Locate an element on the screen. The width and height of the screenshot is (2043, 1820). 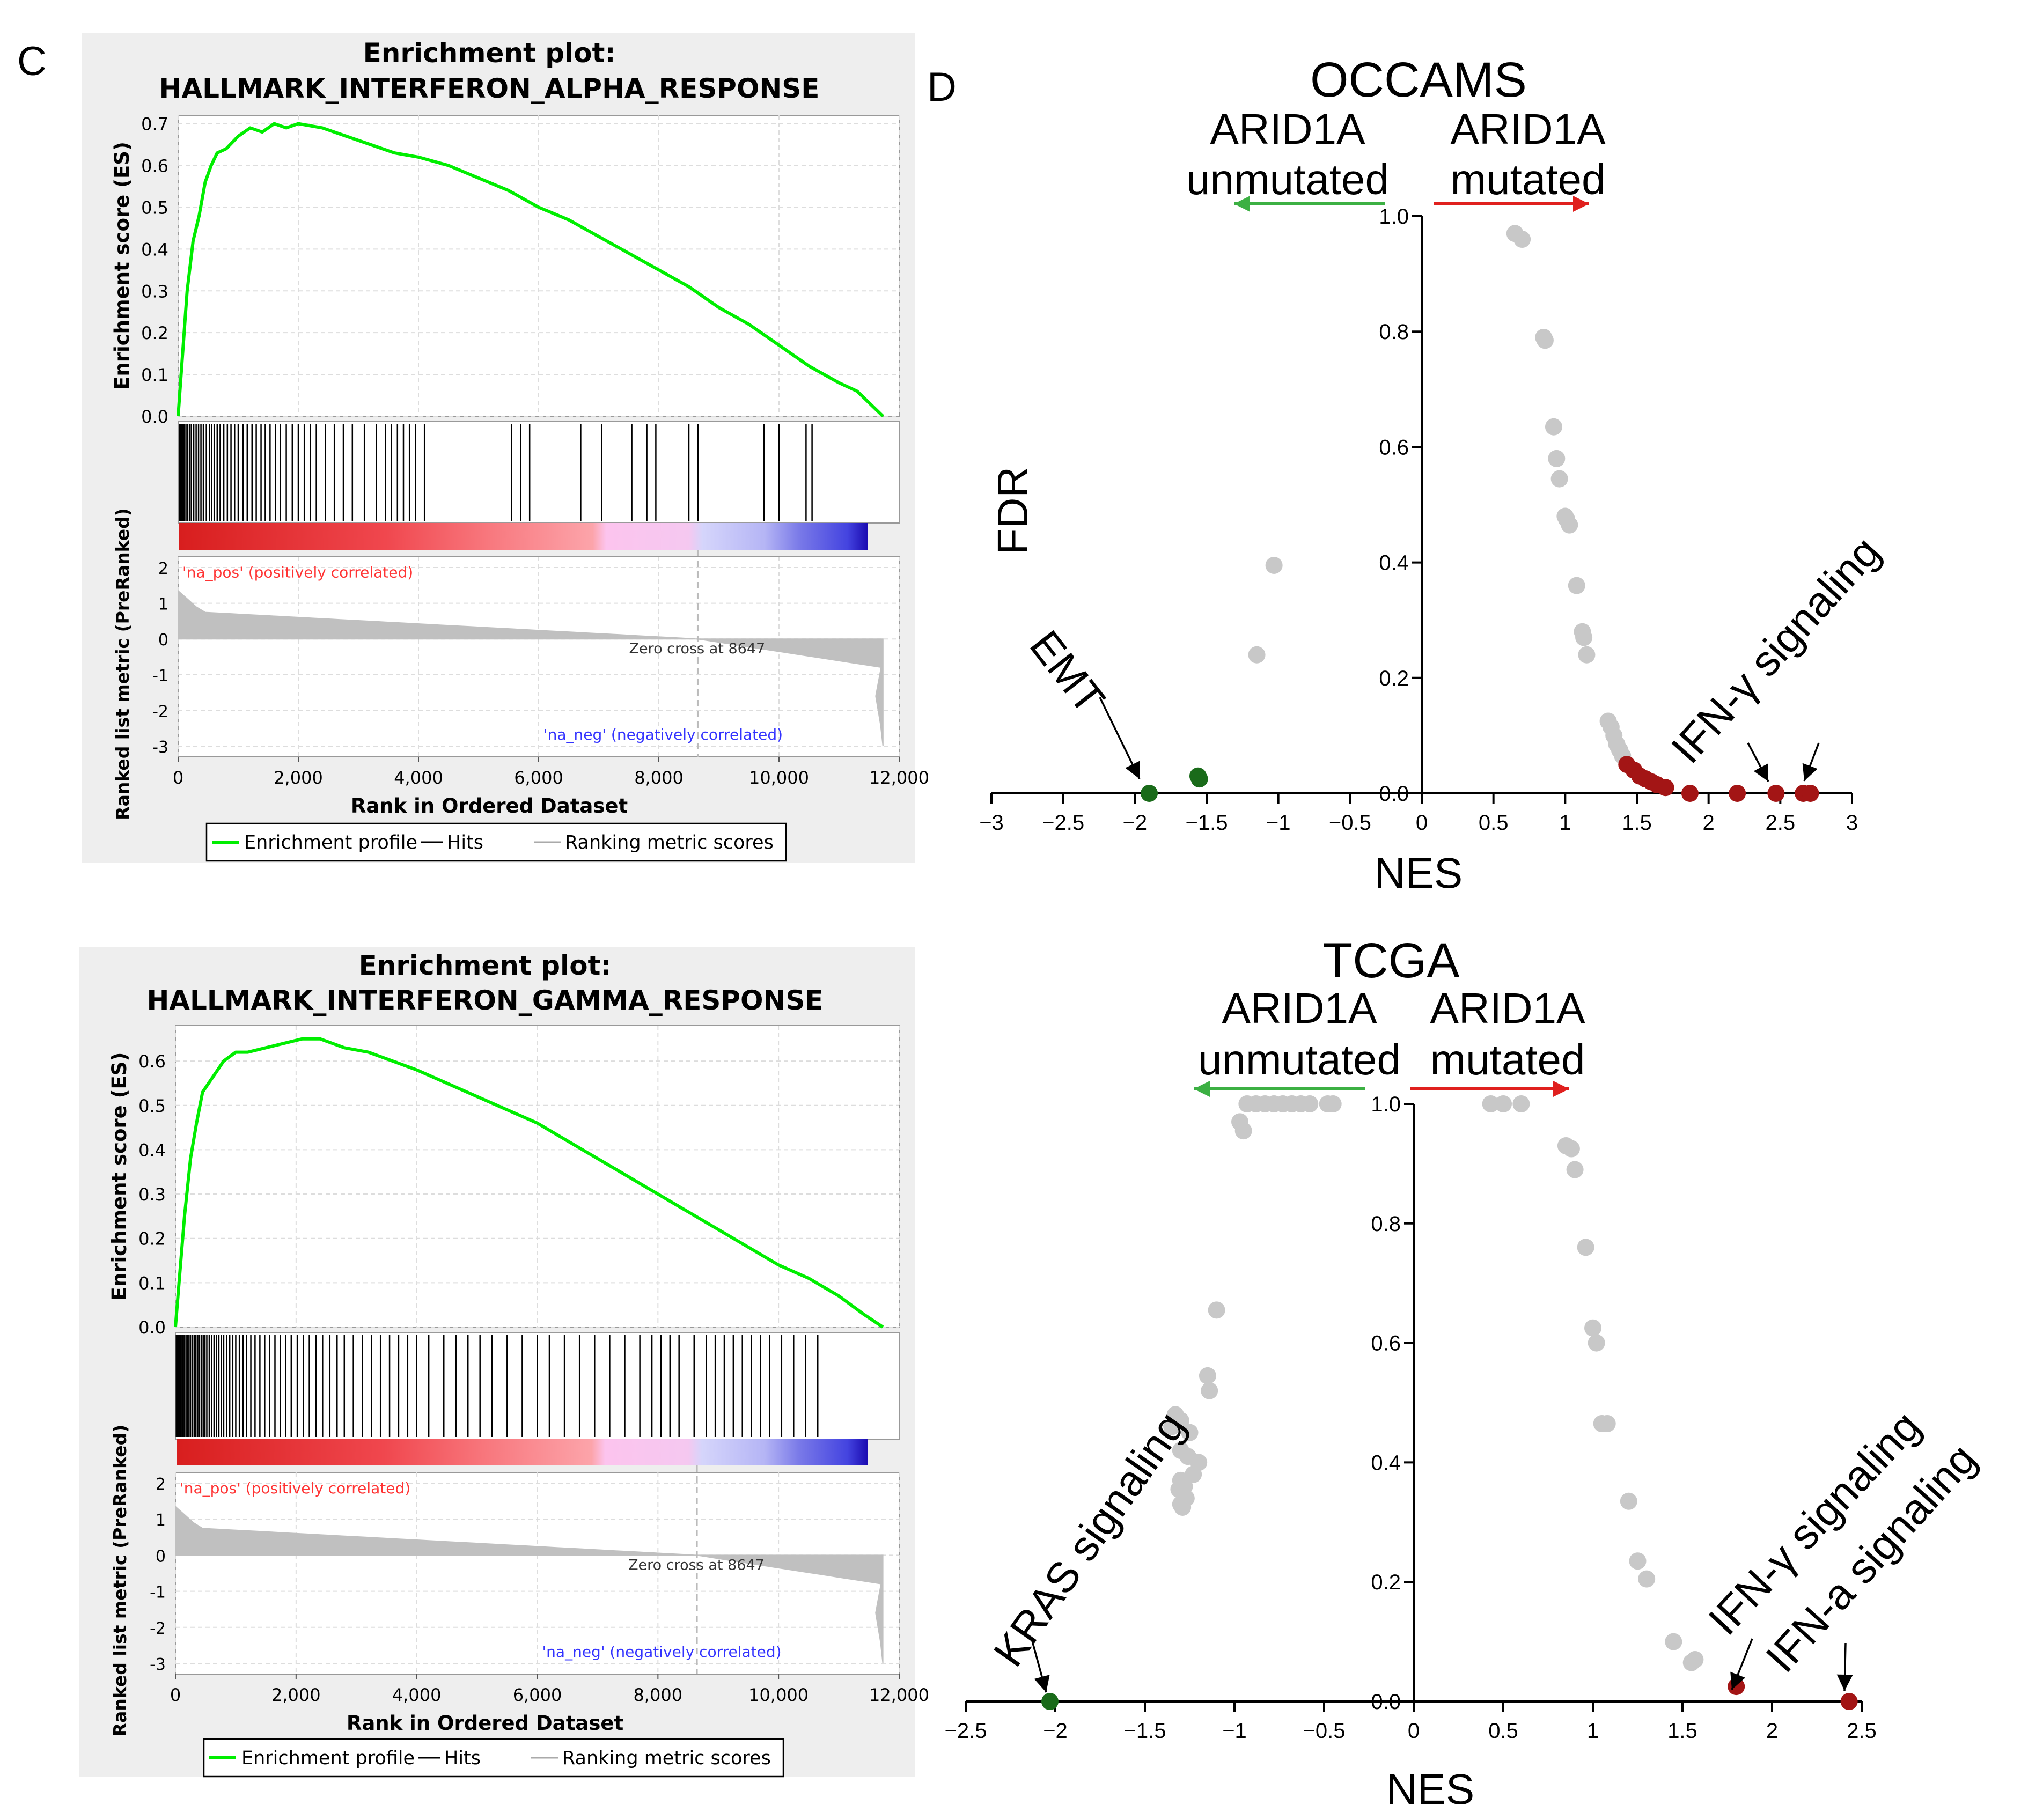
x-tick-label: 10,000 is located at coordinates (778, 1695).